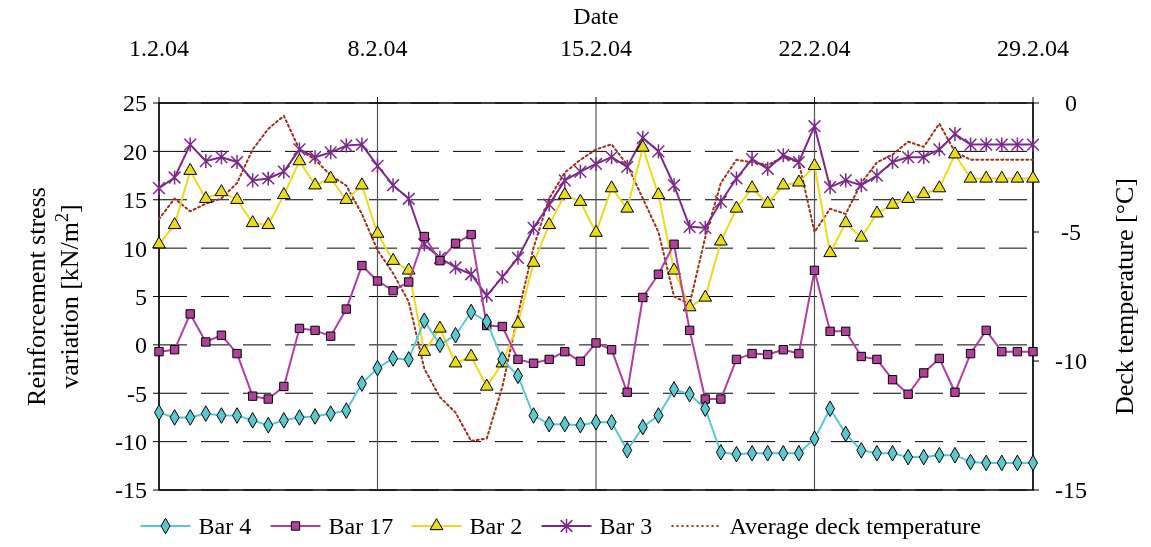 Image resolution: width=1151 pixels, height=547 pixels. Describe the element at coordinates (1071, 232) in the screenshot. I see `y2-tick-label: -5` at that location.